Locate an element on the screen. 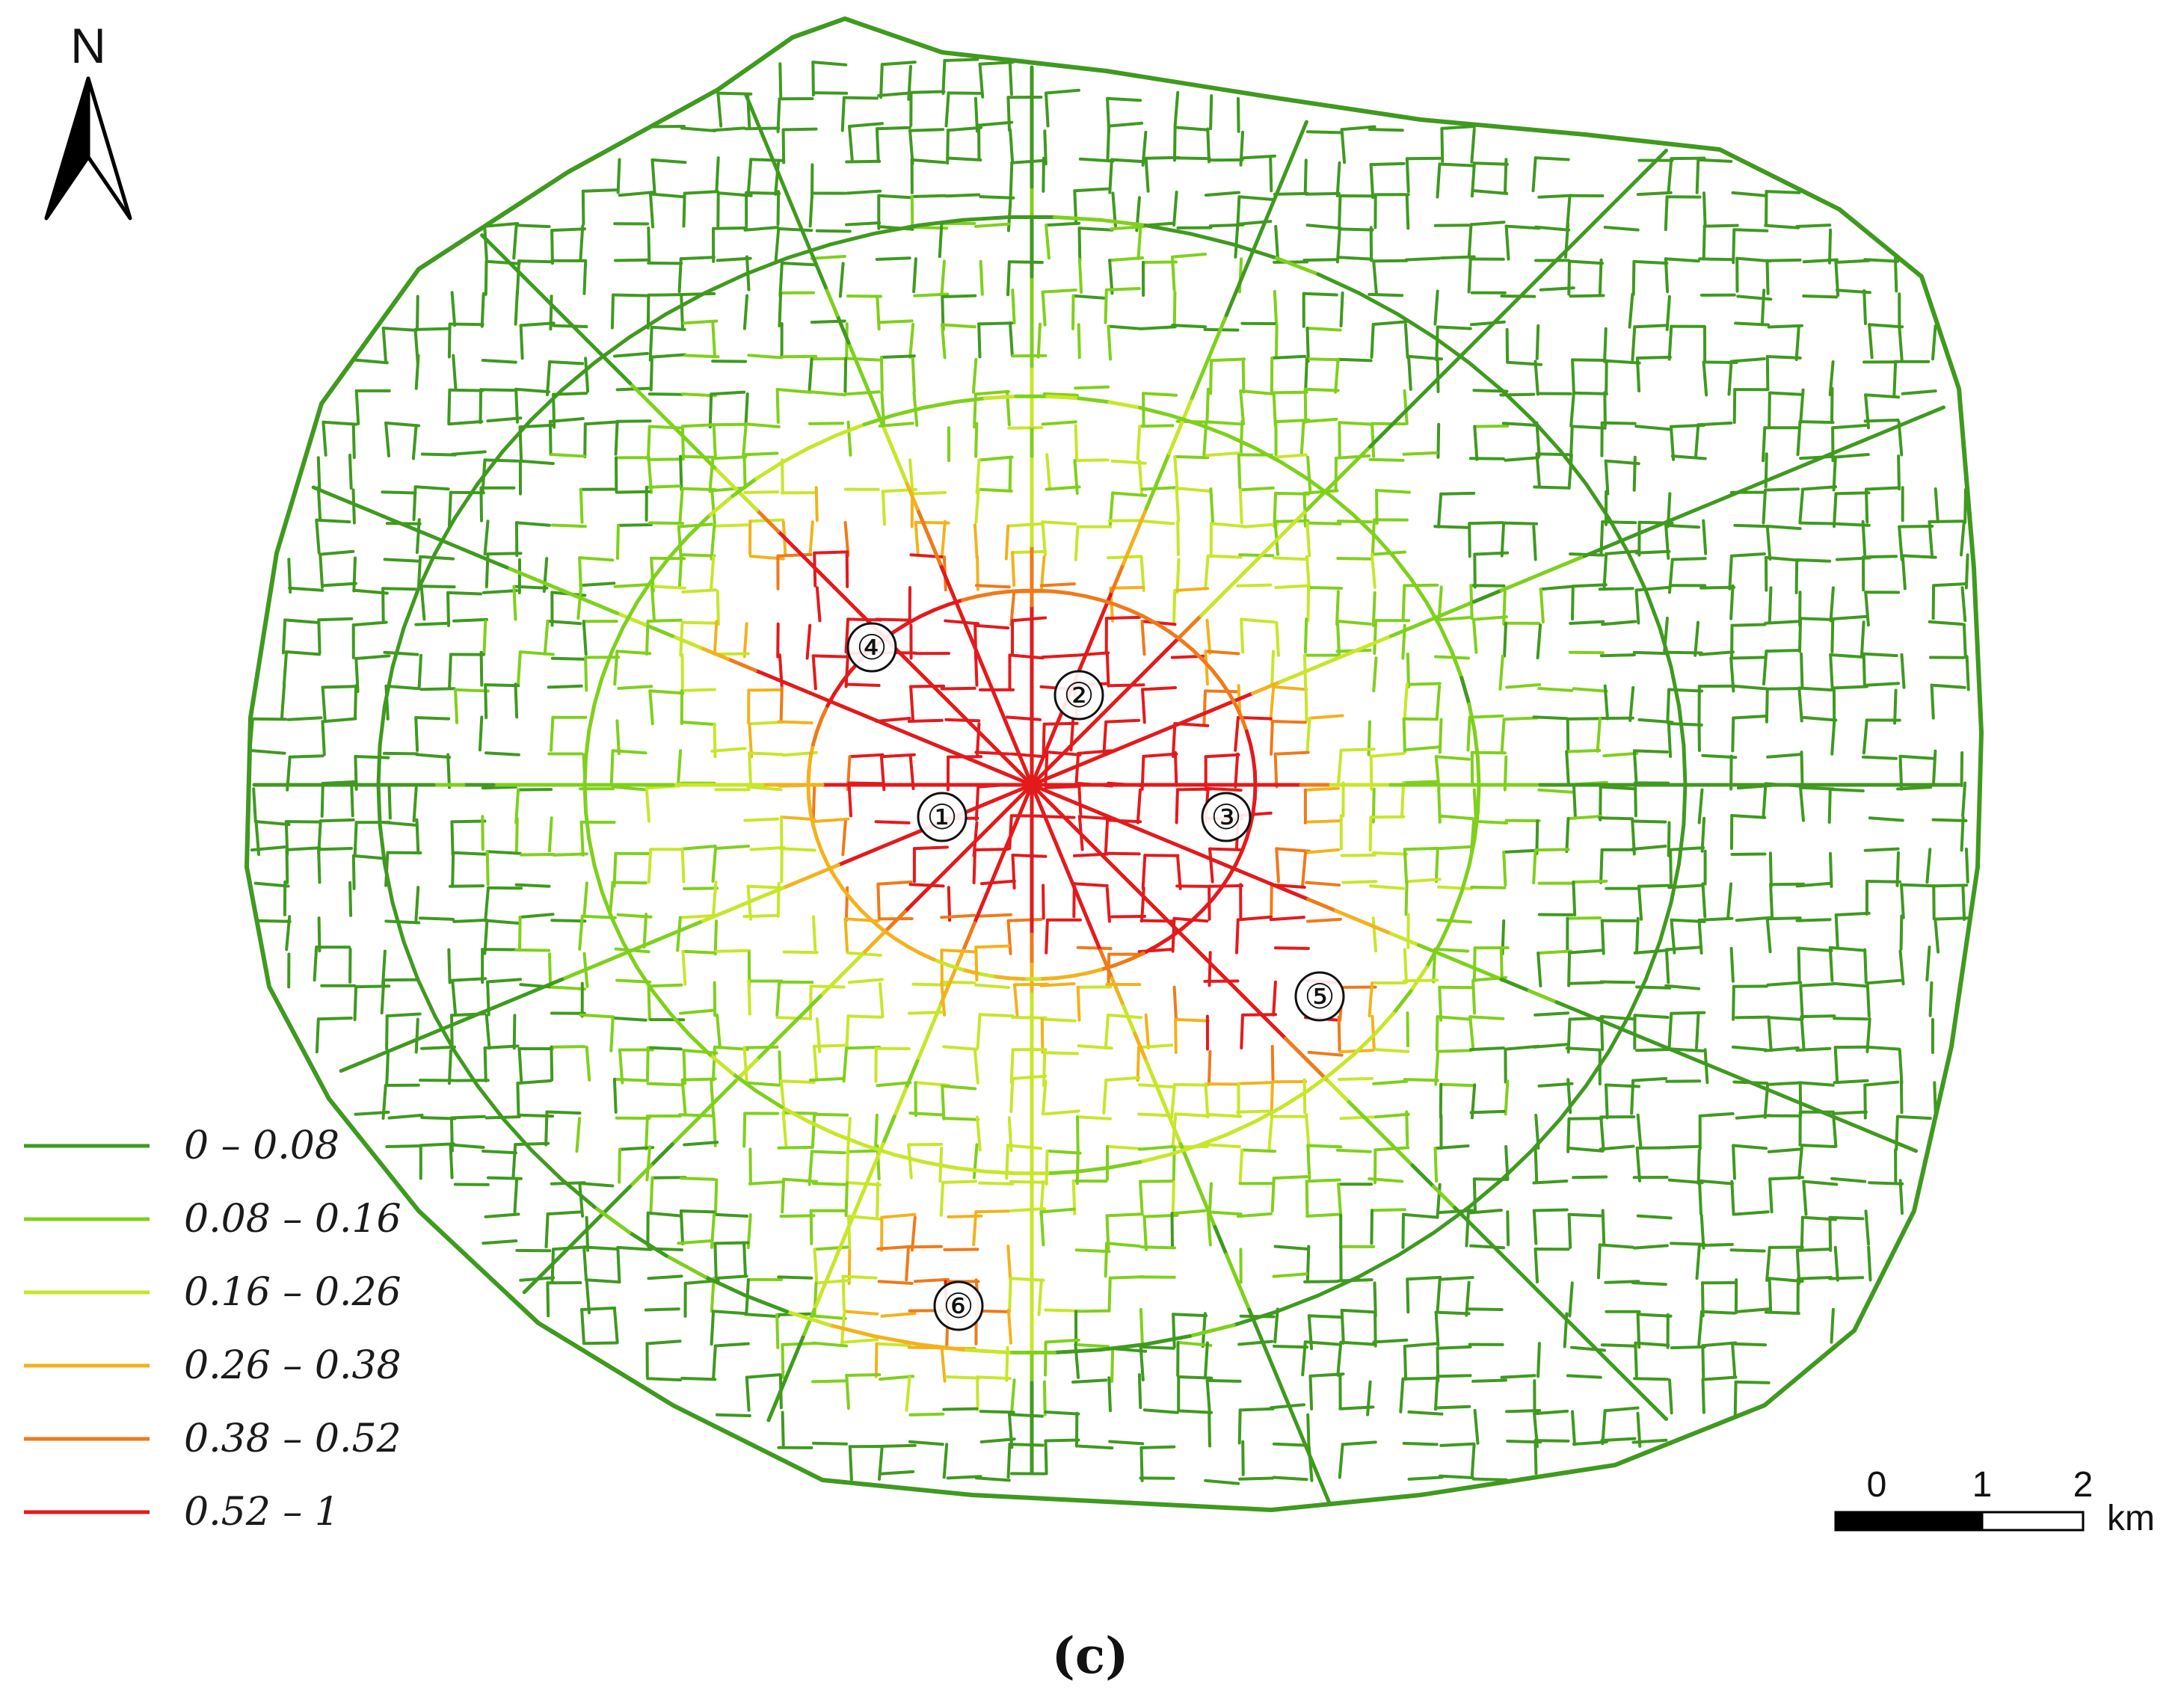 This screenshot has height=1708, width=2181. figure-caption: (c) is located at coordinates (1090, 1656).